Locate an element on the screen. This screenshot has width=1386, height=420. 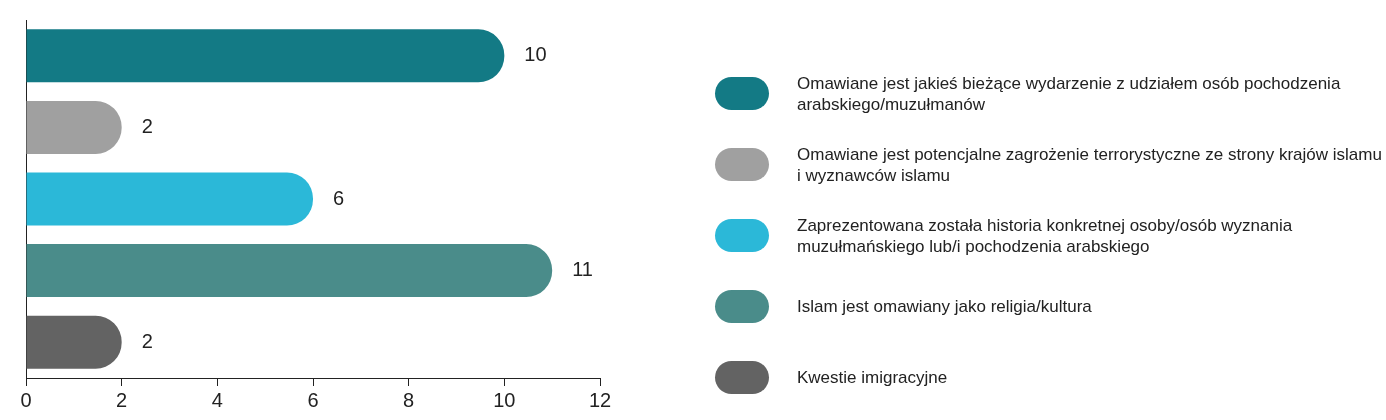
data-label: 10 is located at coordinates (535, 54).